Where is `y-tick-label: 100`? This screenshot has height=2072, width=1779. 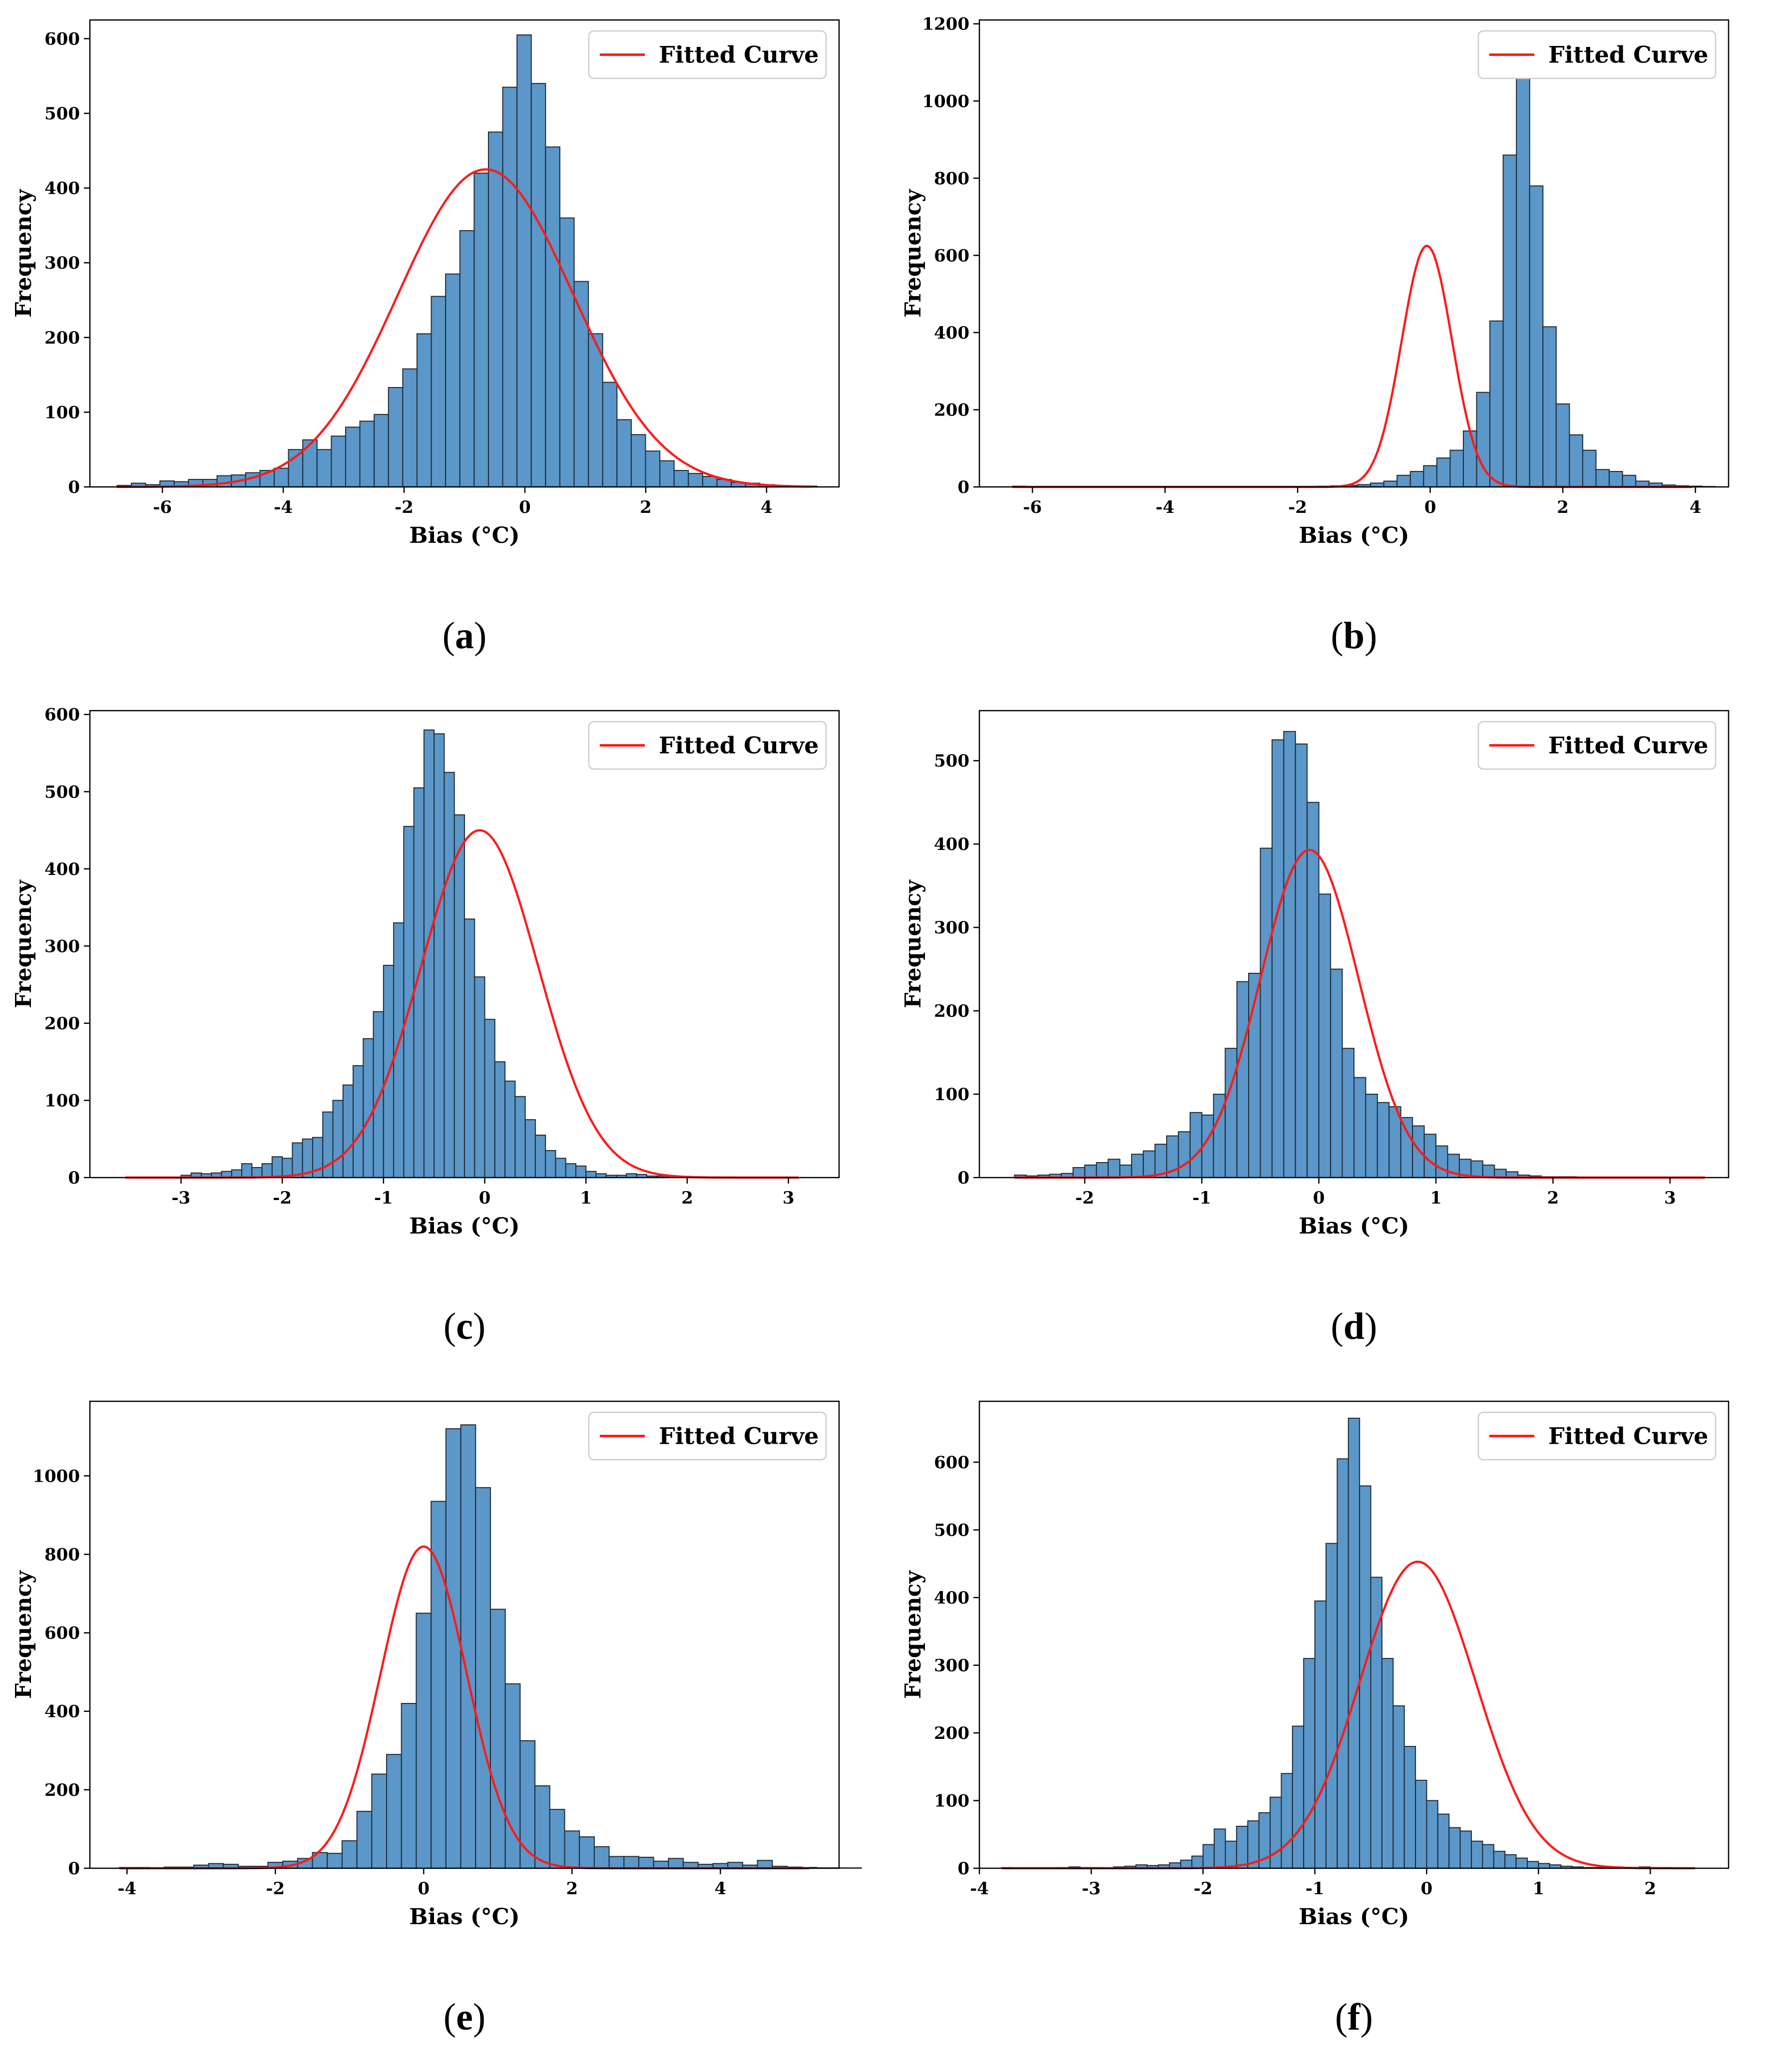
y-tick-label: 100 is located at coordinates (62, 412).